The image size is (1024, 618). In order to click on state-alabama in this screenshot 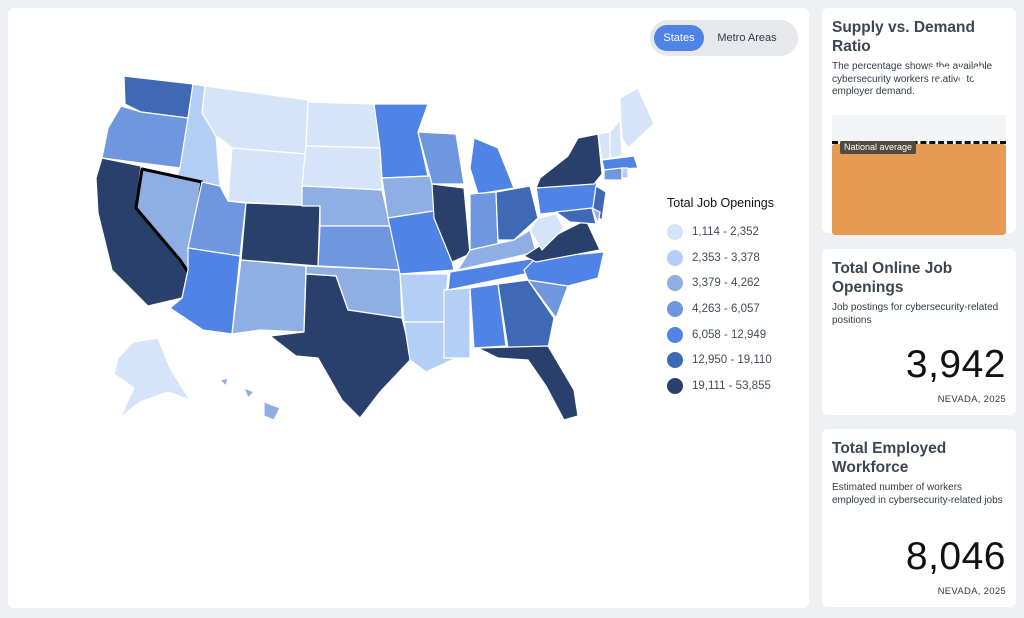, I will do `click(488, 316)`.